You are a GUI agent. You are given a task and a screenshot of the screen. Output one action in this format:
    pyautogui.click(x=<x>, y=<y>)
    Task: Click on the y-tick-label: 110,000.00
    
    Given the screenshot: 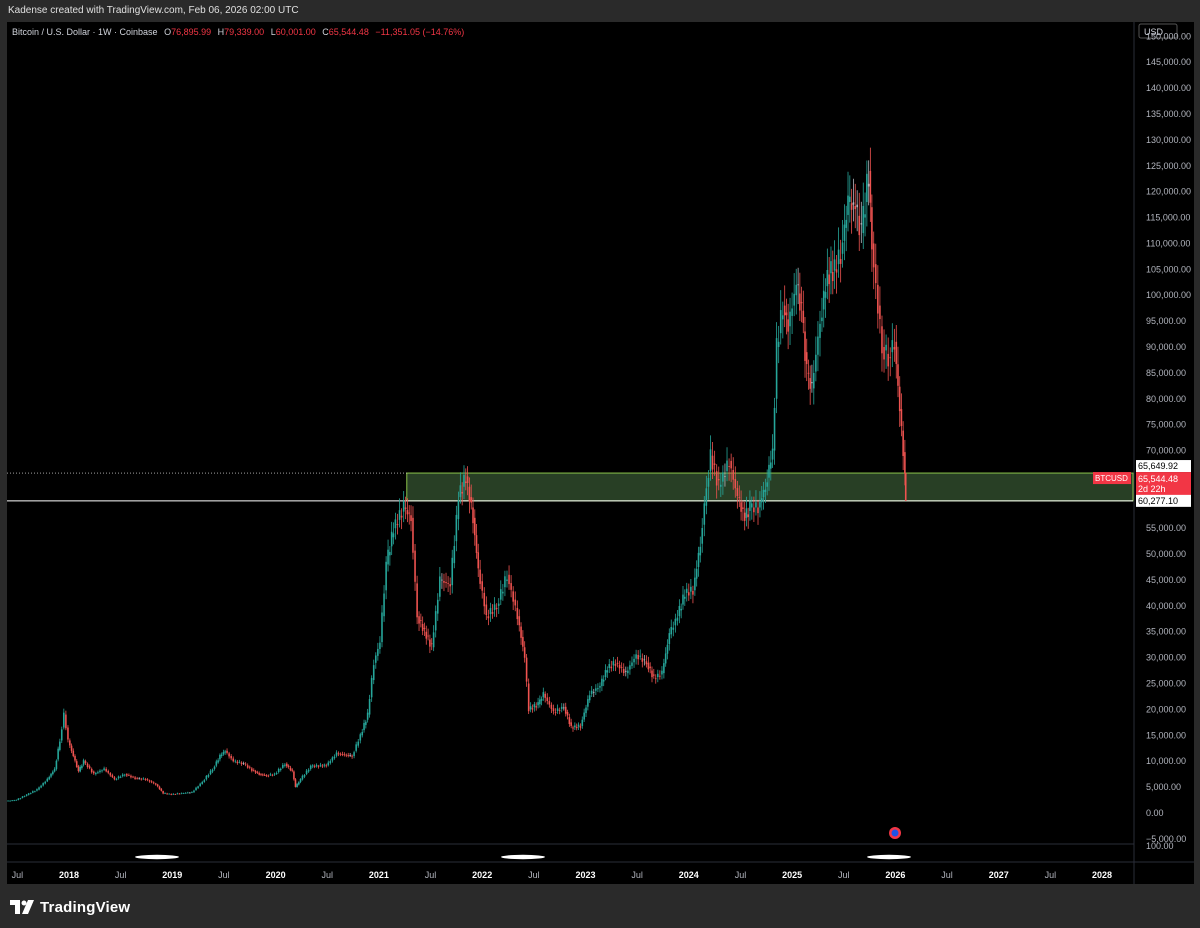 What is the action you would take?
    pyautogui.click(x=1168, y=243)
    